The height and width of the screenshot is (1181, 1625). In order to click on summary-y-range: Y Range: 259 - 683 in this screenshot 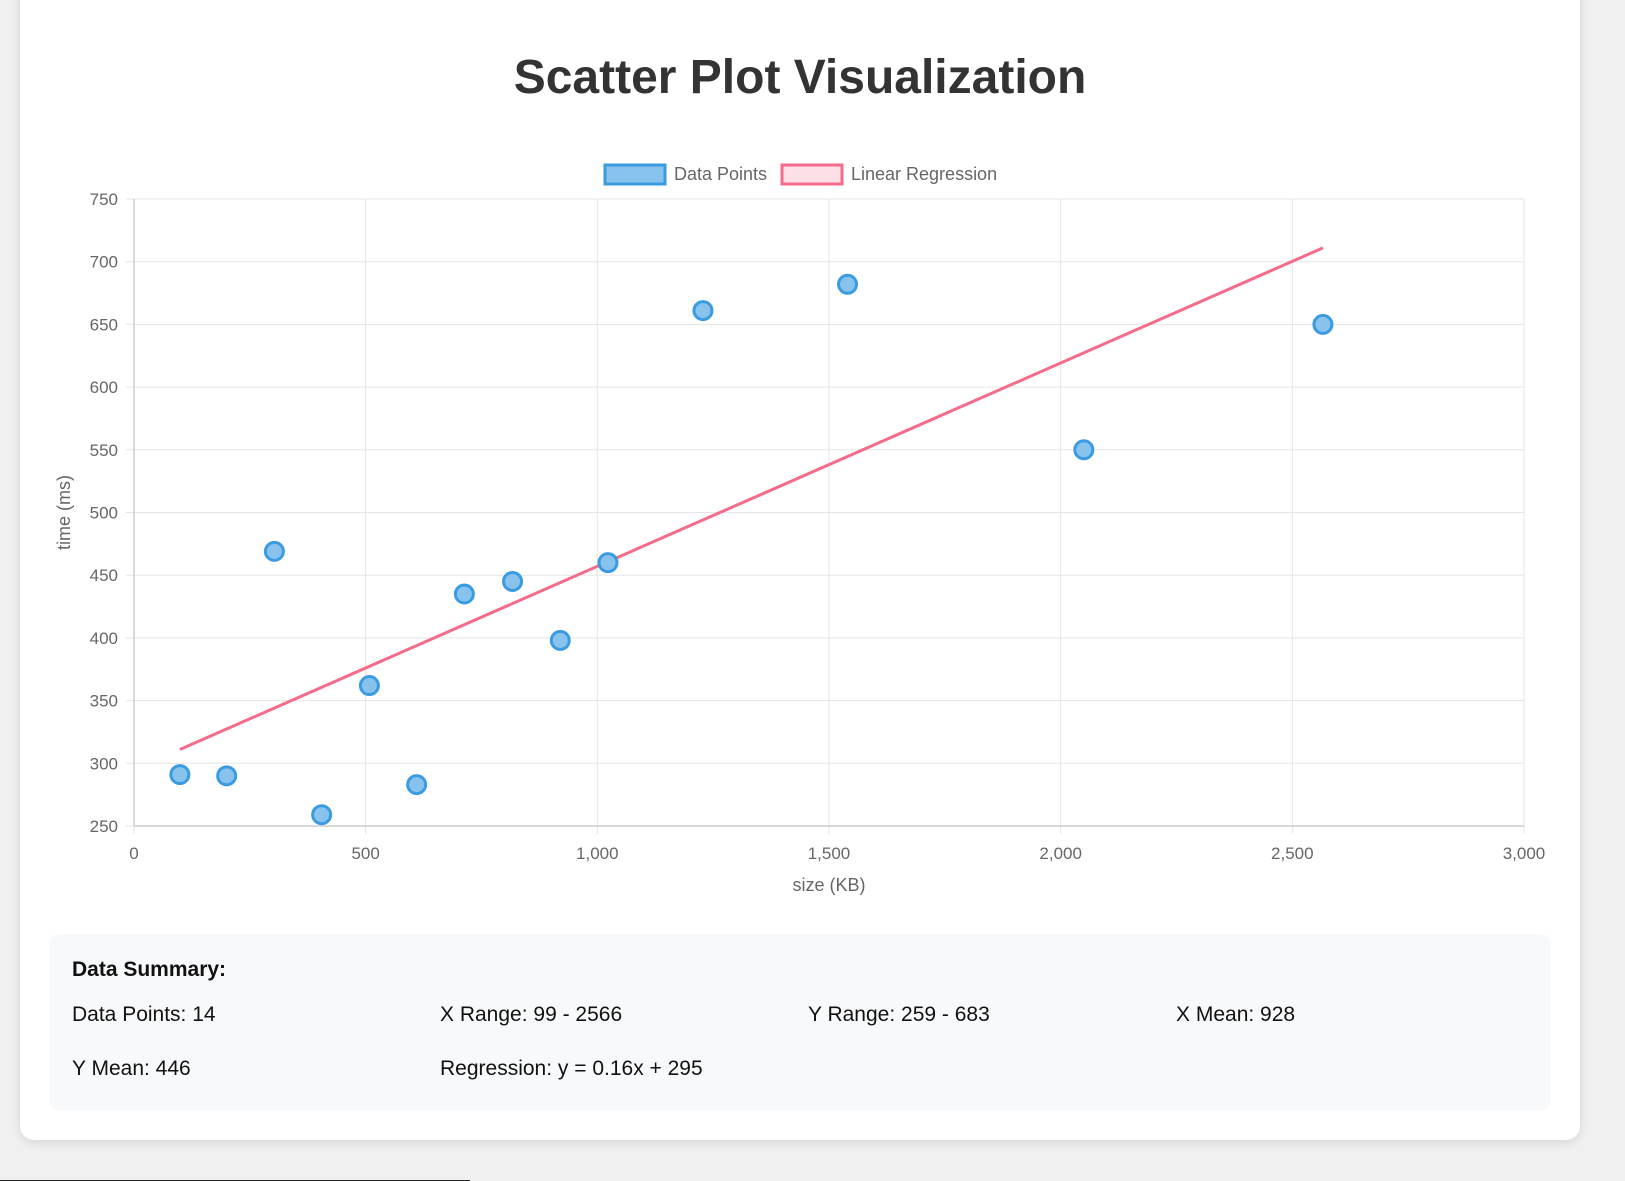, I will do `click(899, 1014)`.